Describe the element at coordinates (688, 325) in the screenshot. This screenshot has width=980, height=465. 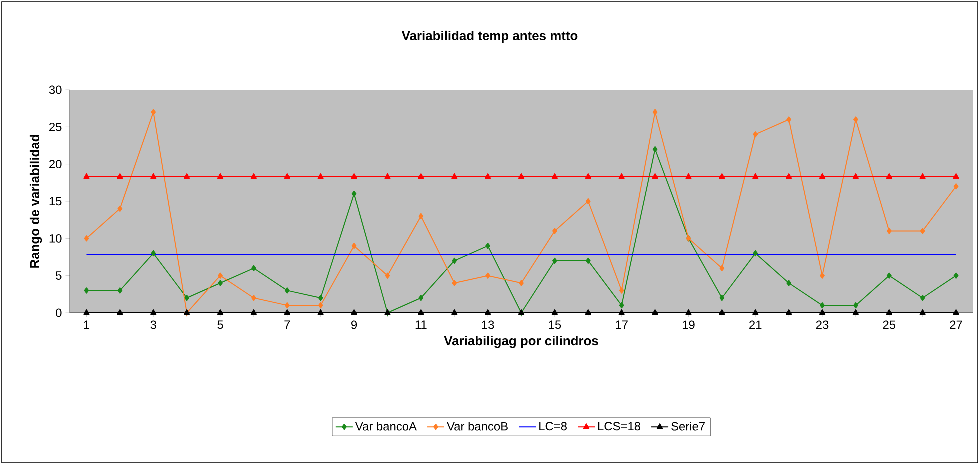
I see `x-tick-label: 19` at that location.